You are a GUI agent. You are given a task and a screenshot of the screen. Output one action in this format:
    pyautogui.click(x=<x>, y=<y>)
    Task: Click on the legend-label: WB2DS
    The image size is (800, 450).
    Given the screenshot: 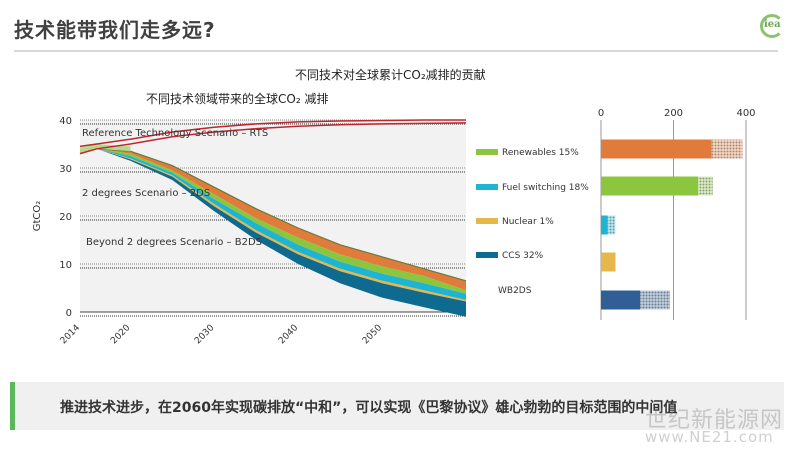 What is the action you would take?
    pyautogui.click(x=515, y=291)
    